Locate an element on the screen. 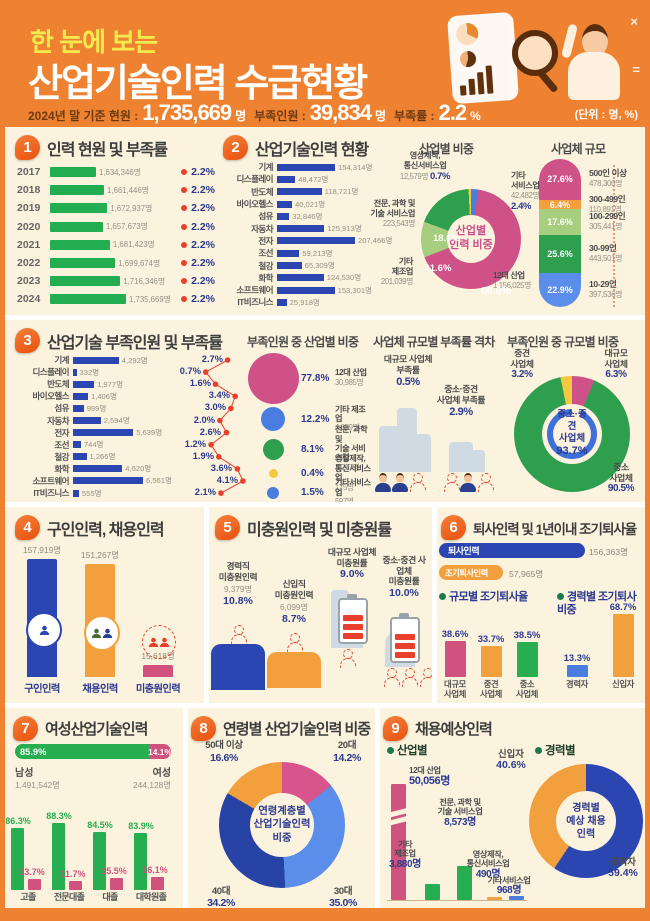 The image size is (650, 921). podium-pct: 8.7% is located at coordinates (294, 619).